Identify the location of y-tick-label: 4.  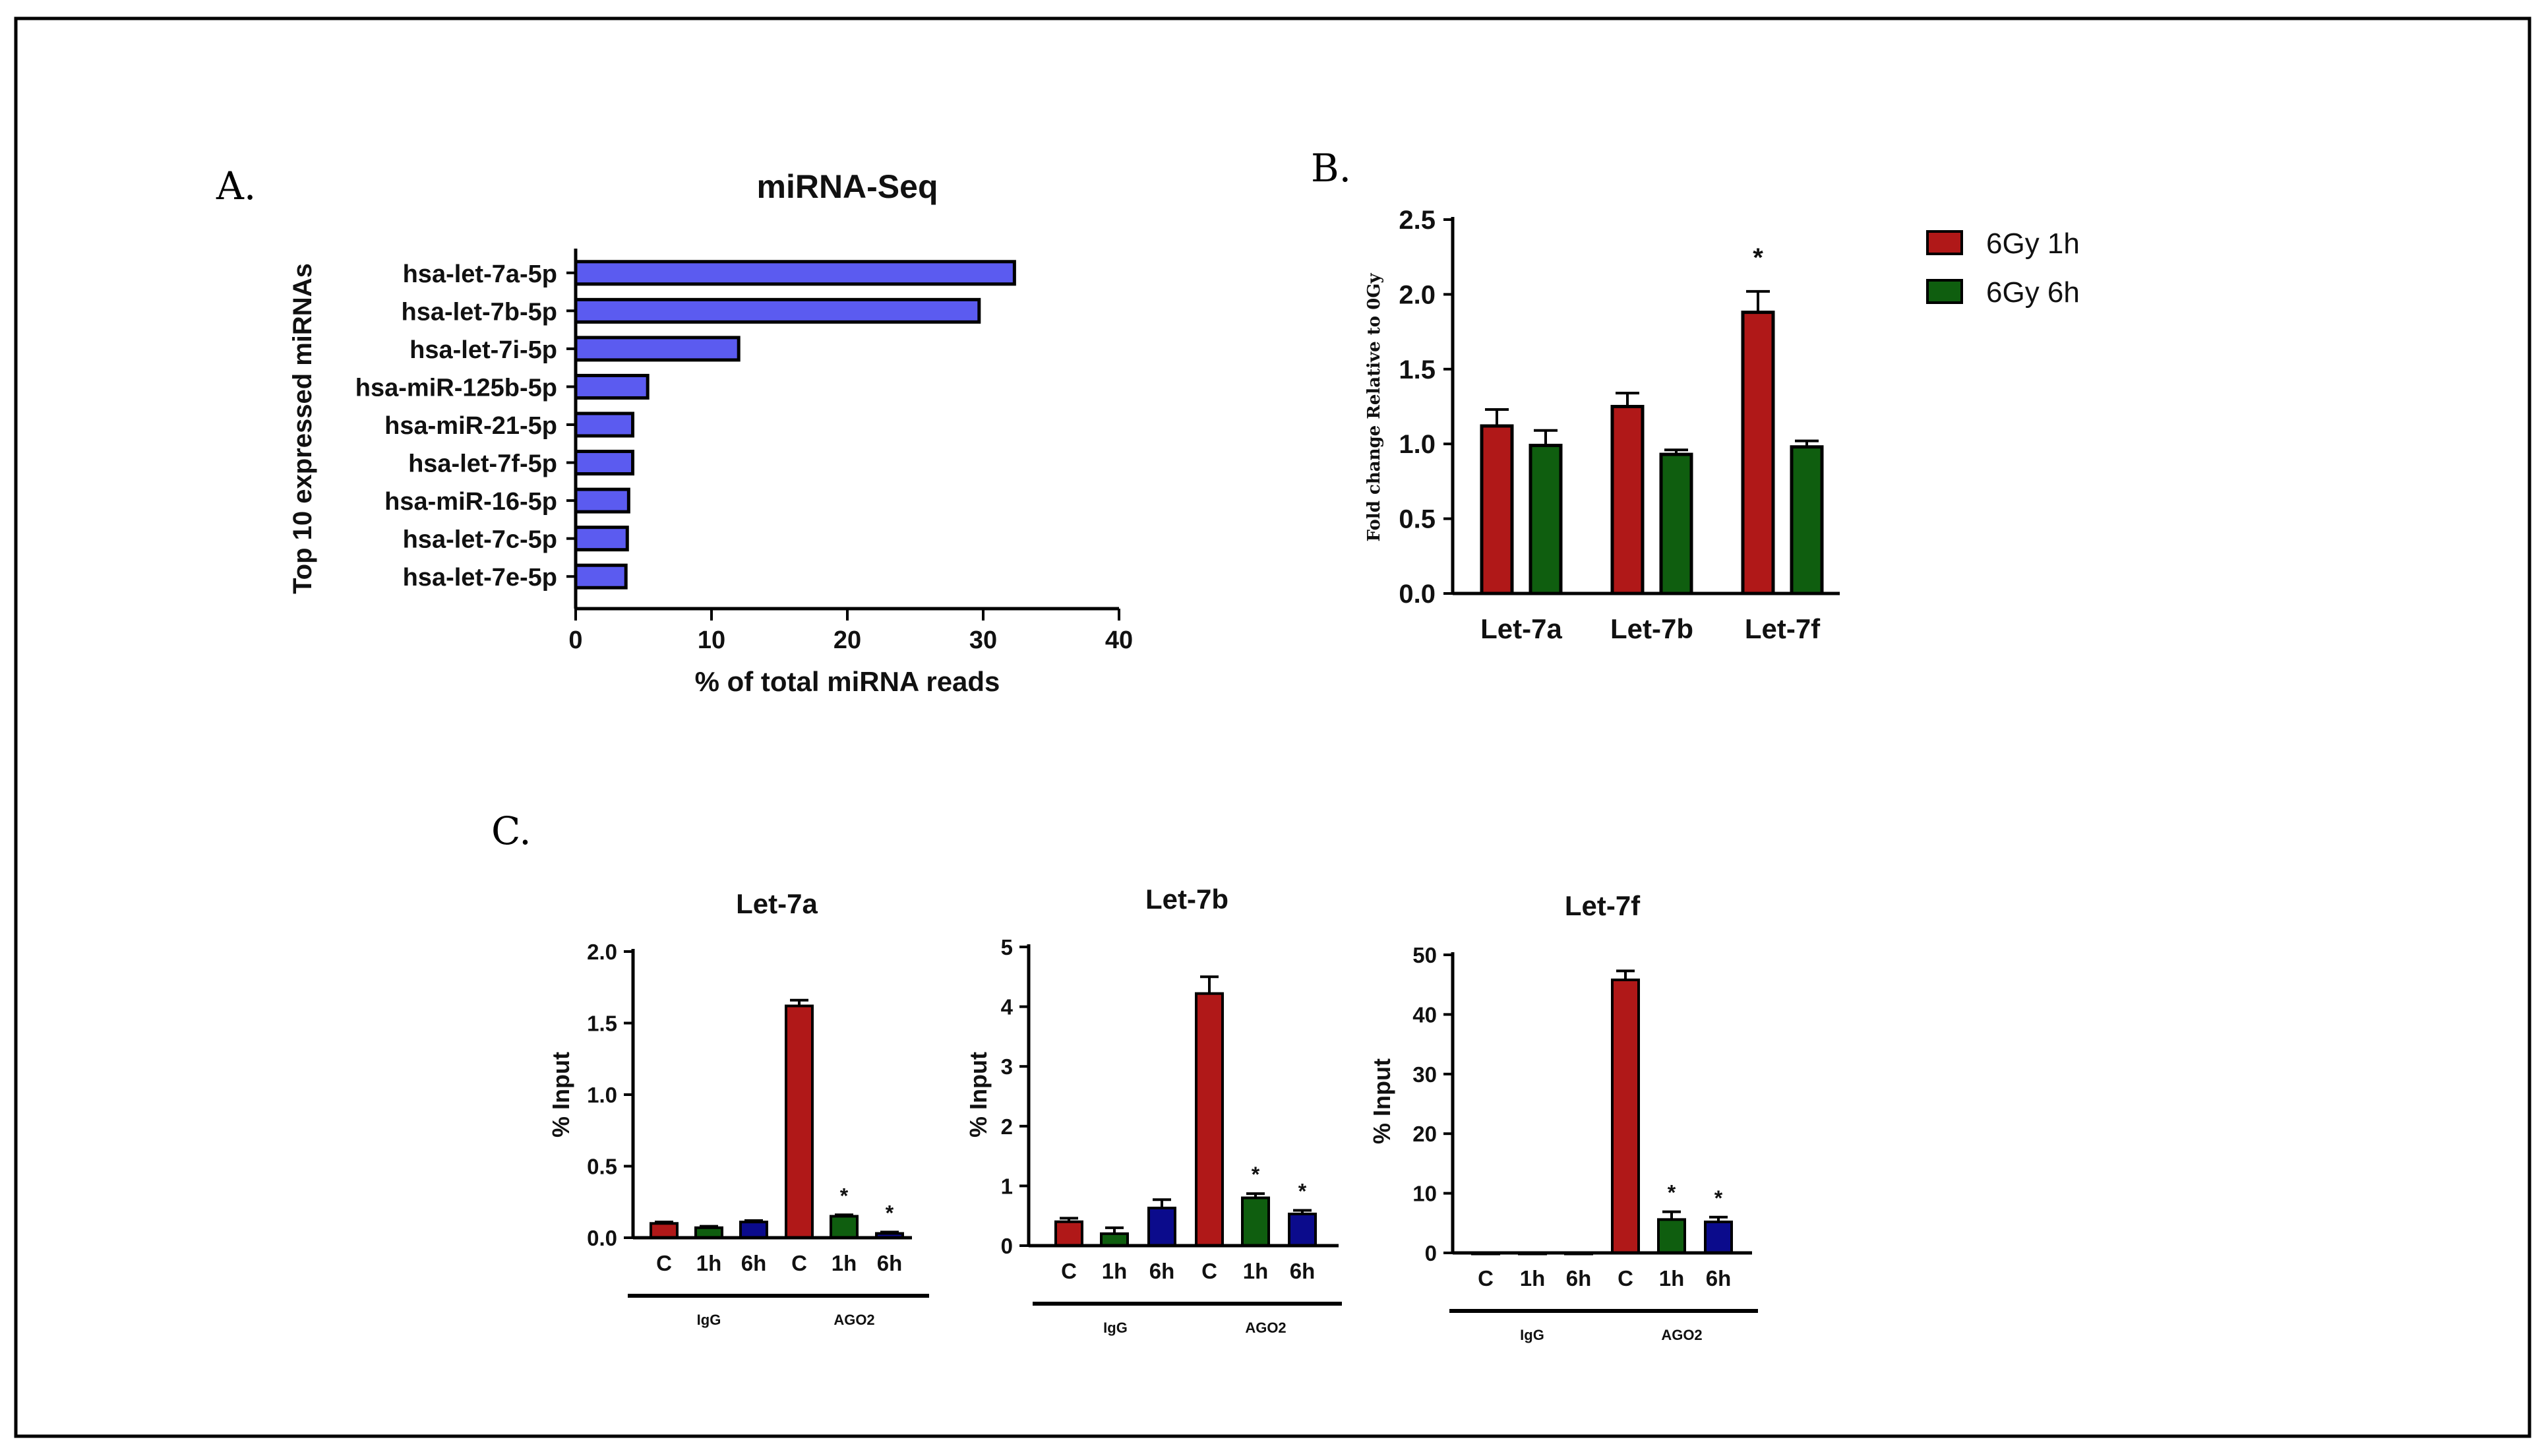
(1007, 1007).